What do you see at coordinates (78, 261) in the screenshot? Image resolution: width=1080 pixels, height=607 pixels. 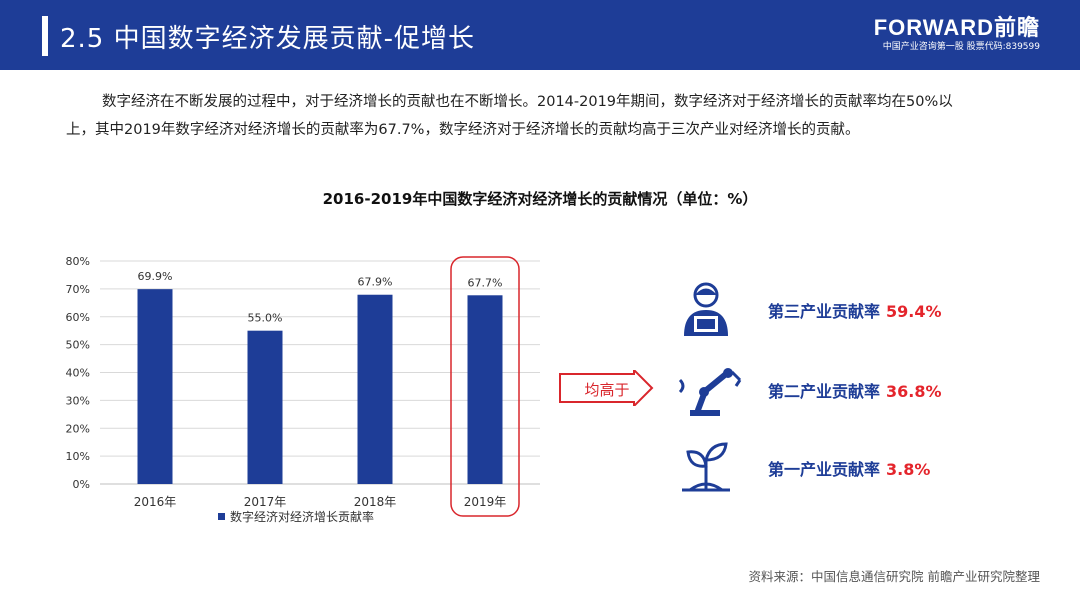 I see `y-tick-label: 80%` at bounding box center [78, 261].